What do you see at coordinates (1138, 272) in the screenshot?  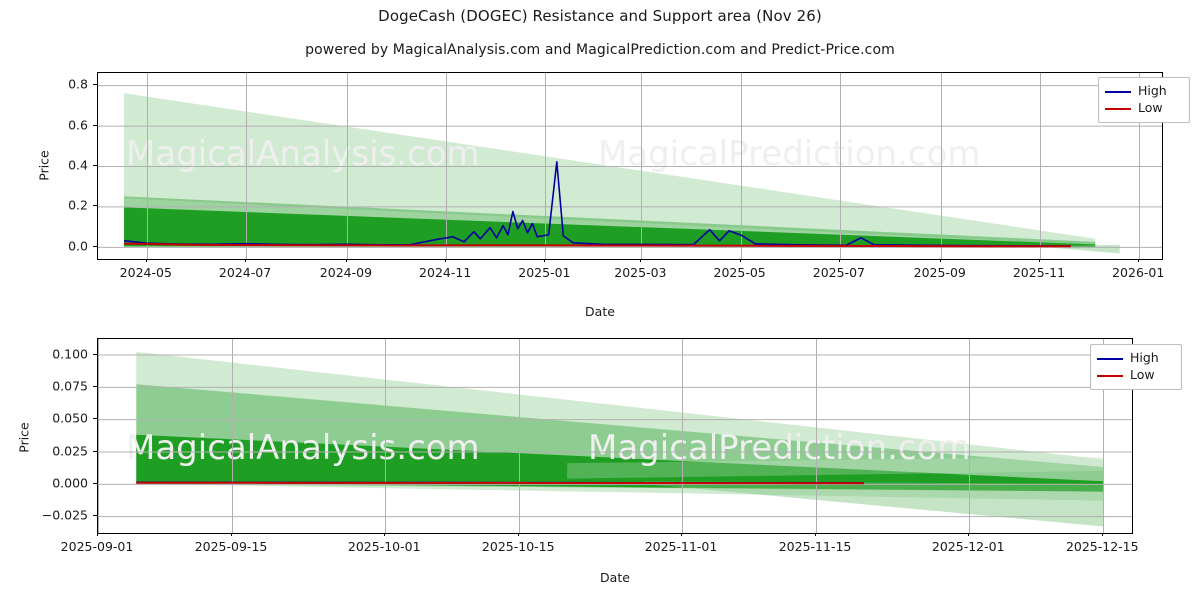 I see `x-tick-label: 2026-01` at bounding box center [1138, 272].